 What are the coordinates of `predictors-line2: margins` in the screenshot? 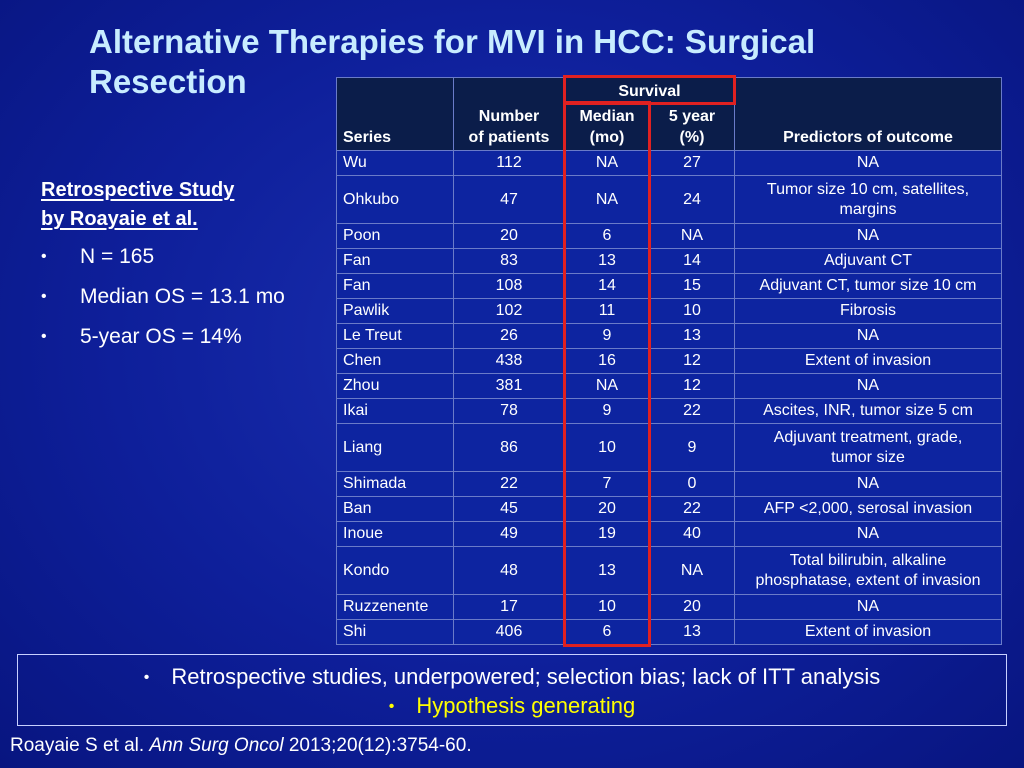 It's located at (868, 209).